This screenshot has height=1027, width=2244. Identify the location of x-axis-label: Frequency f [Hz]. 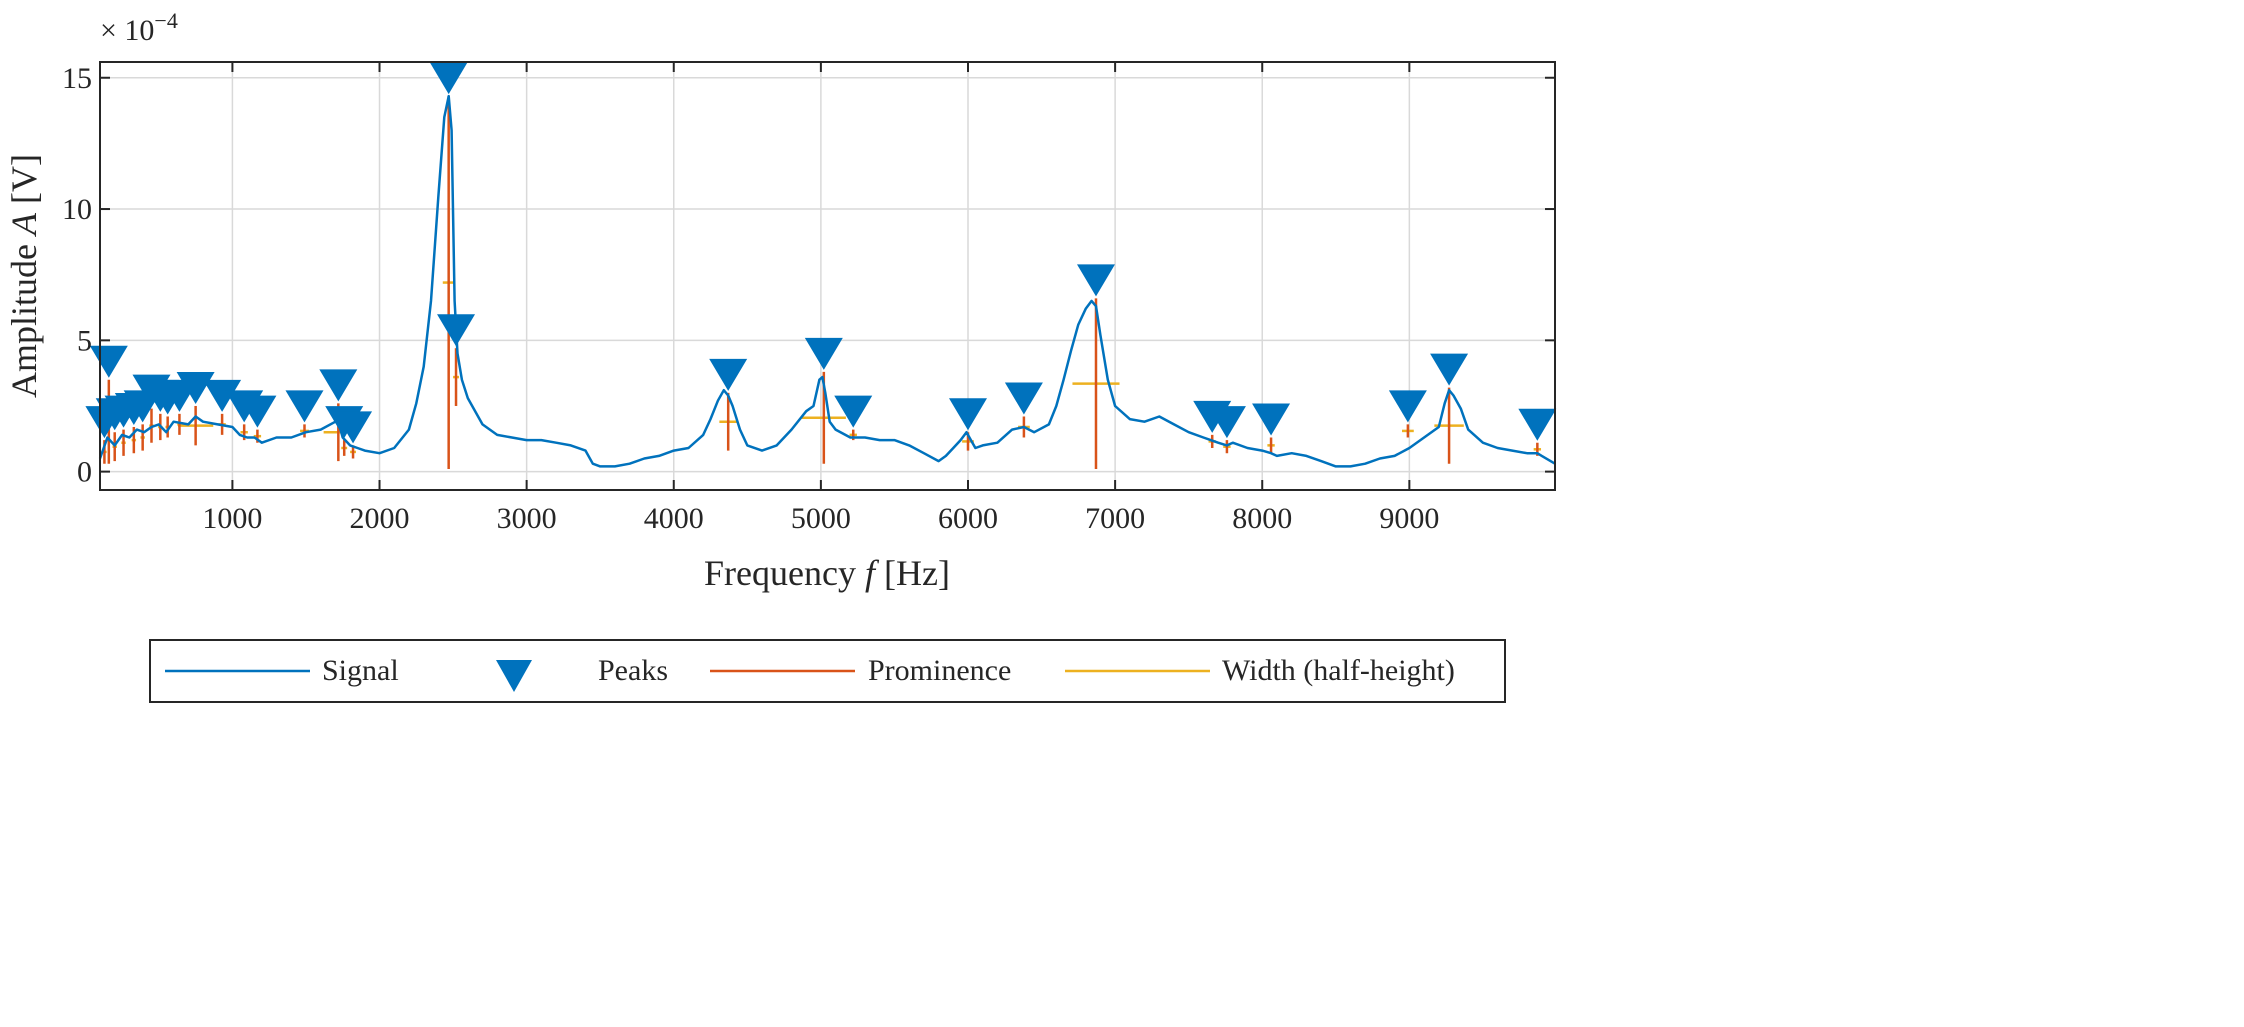
(827, 573).